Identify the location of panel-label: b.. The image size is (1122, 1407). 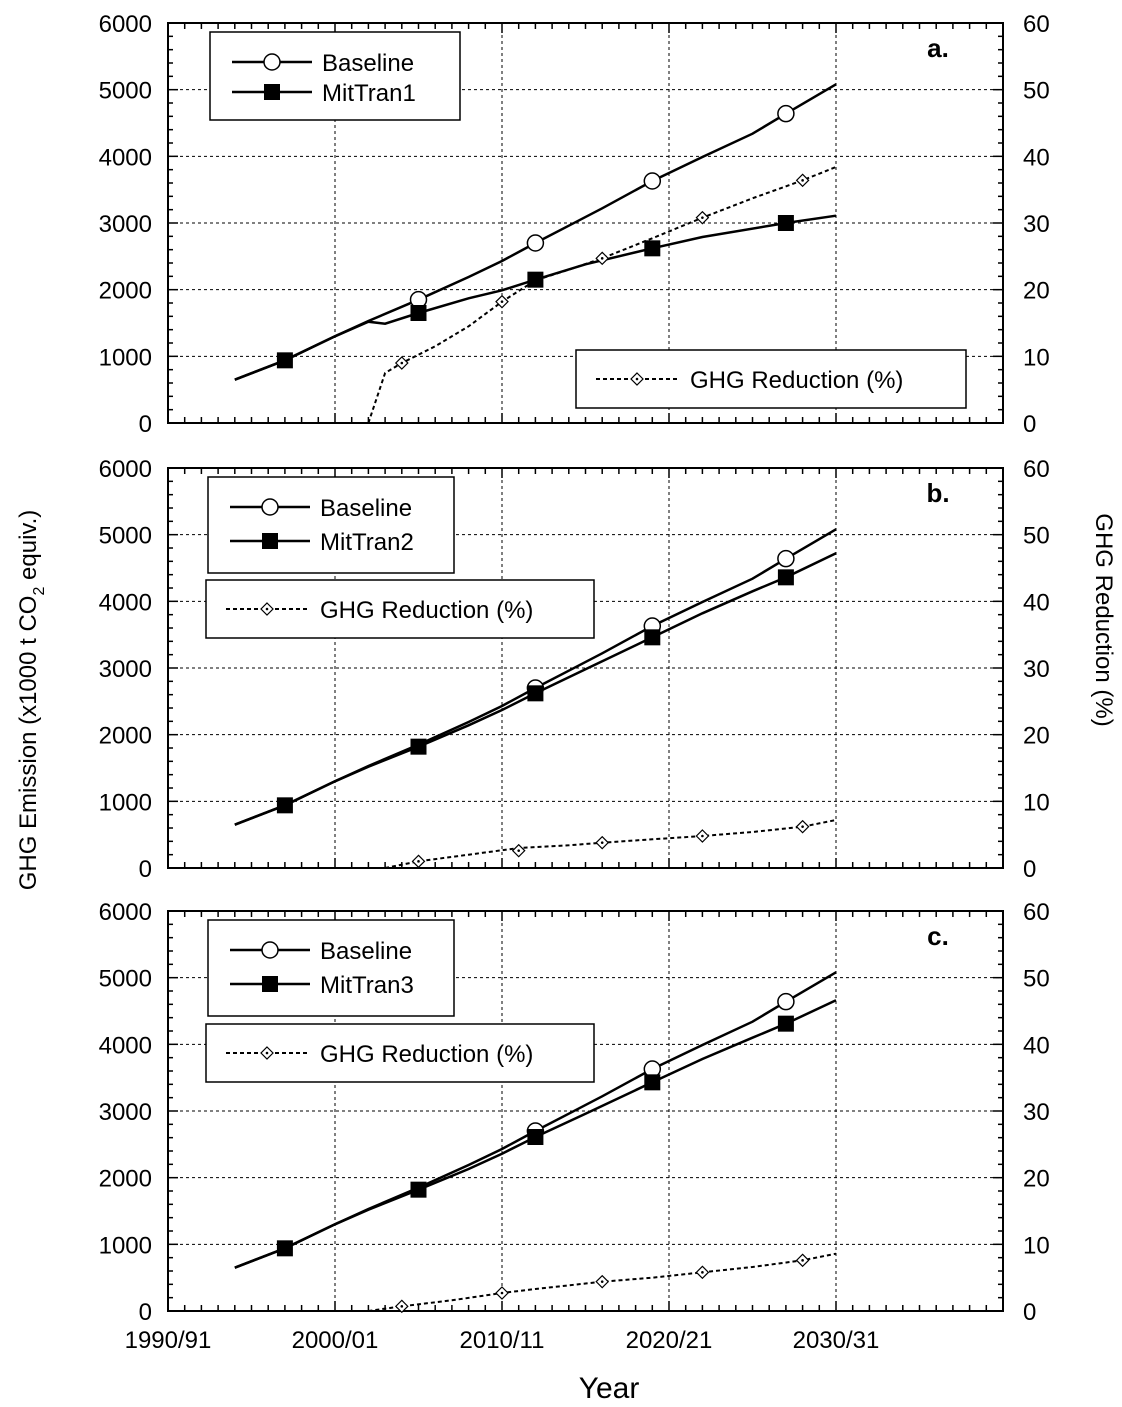
(937, 493).